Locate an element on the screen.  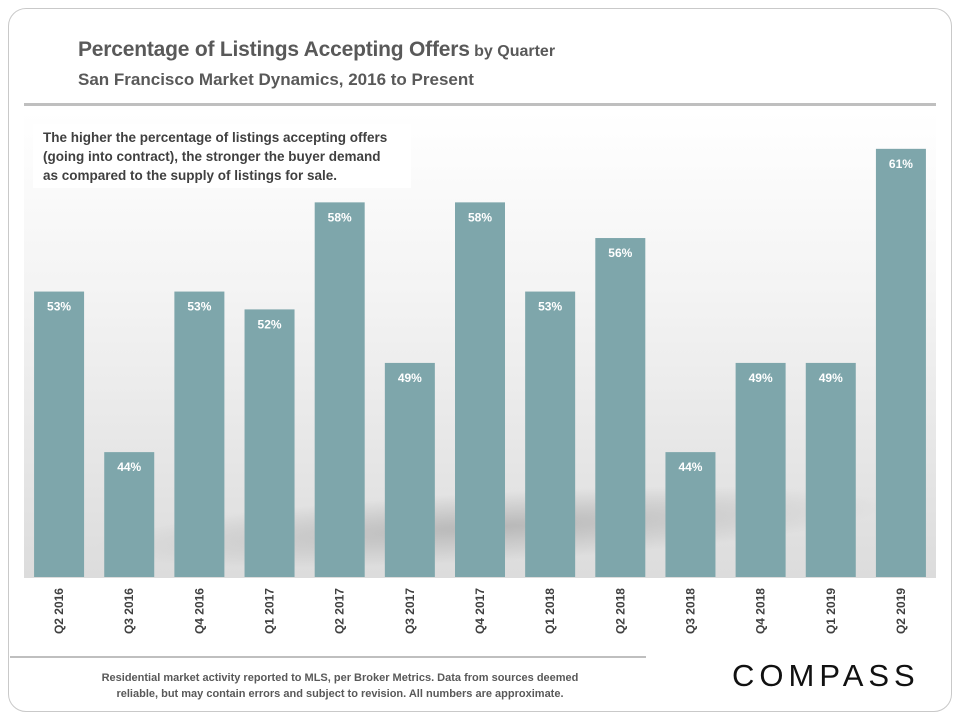
data-label: 61% is located at coordinates (901, 164).